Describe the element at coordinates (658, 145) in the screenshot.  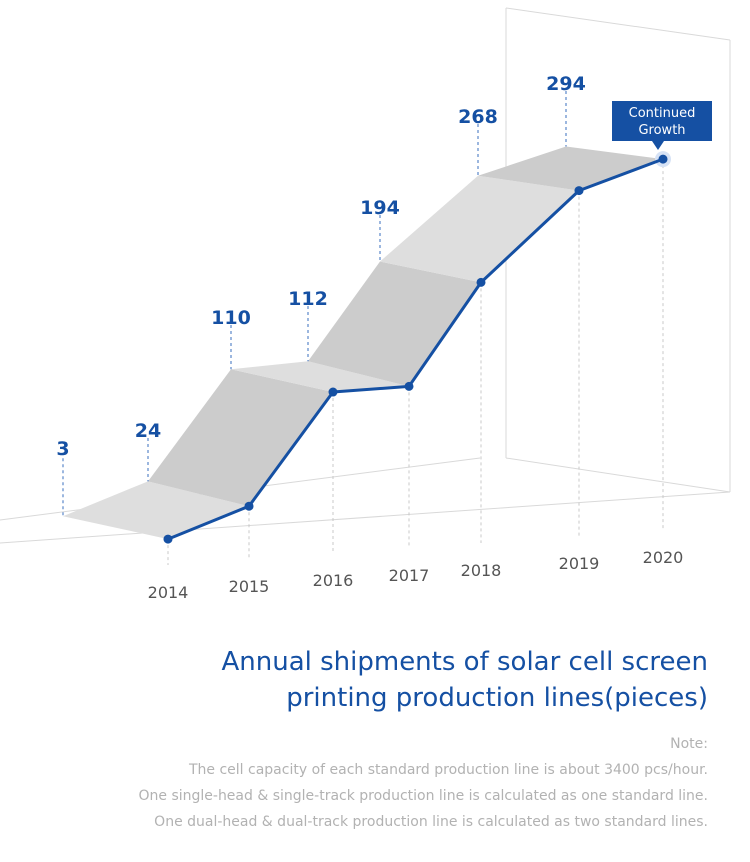
I see `callout-pointer` at that location.